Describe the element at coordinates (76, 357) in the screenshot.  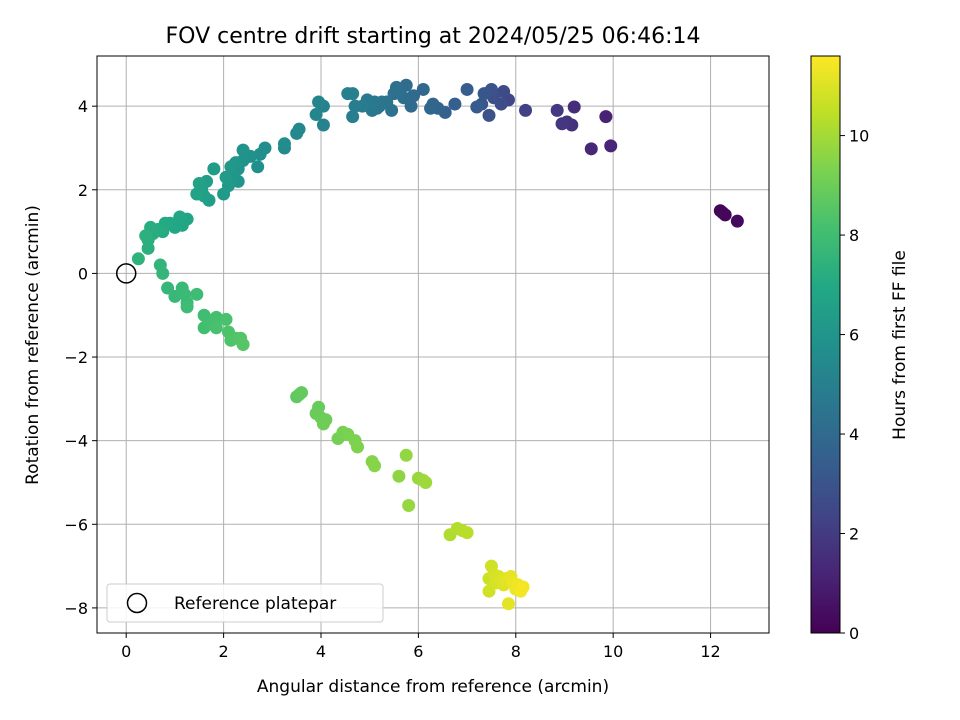
I see `y-tick-label: −2` at that location.